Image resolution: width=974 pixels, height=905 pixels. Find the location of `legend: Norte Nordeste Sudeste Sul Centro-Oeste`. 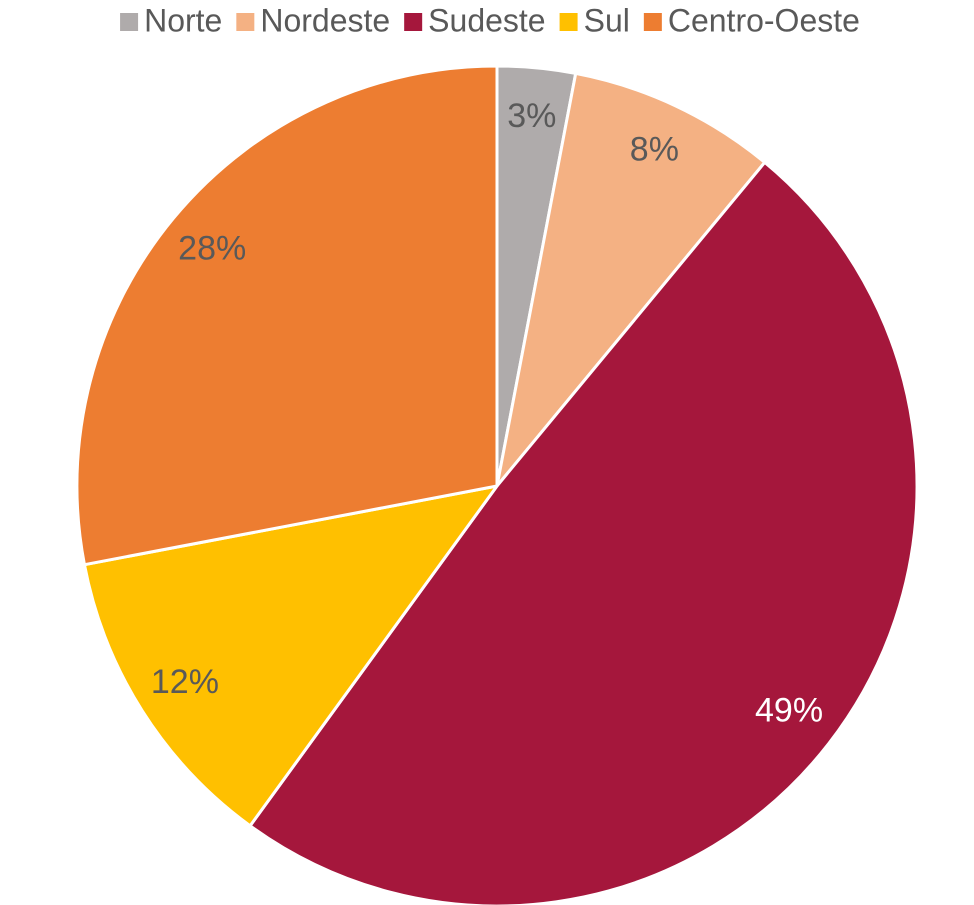

legend: Norte Nordeste Sudeste Sul Centro-Oeste is located at coordinates (490, 20).